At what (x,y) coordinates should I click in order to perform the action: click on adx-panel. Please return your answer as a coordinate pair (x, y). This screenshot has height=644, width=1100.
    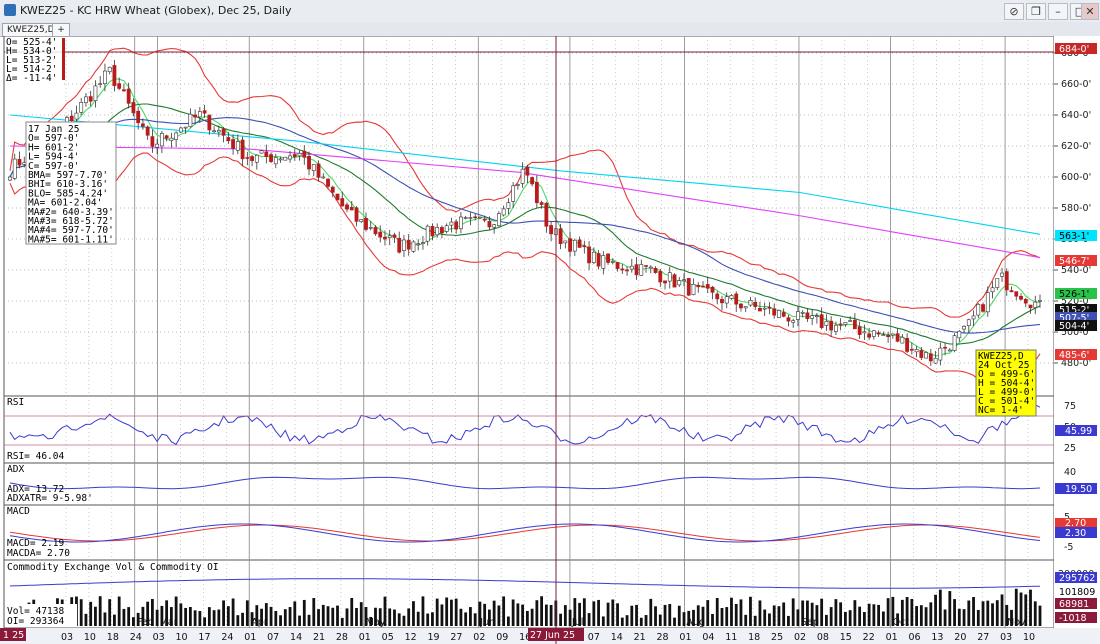
    Looking at the image, I should click on (529, 484).